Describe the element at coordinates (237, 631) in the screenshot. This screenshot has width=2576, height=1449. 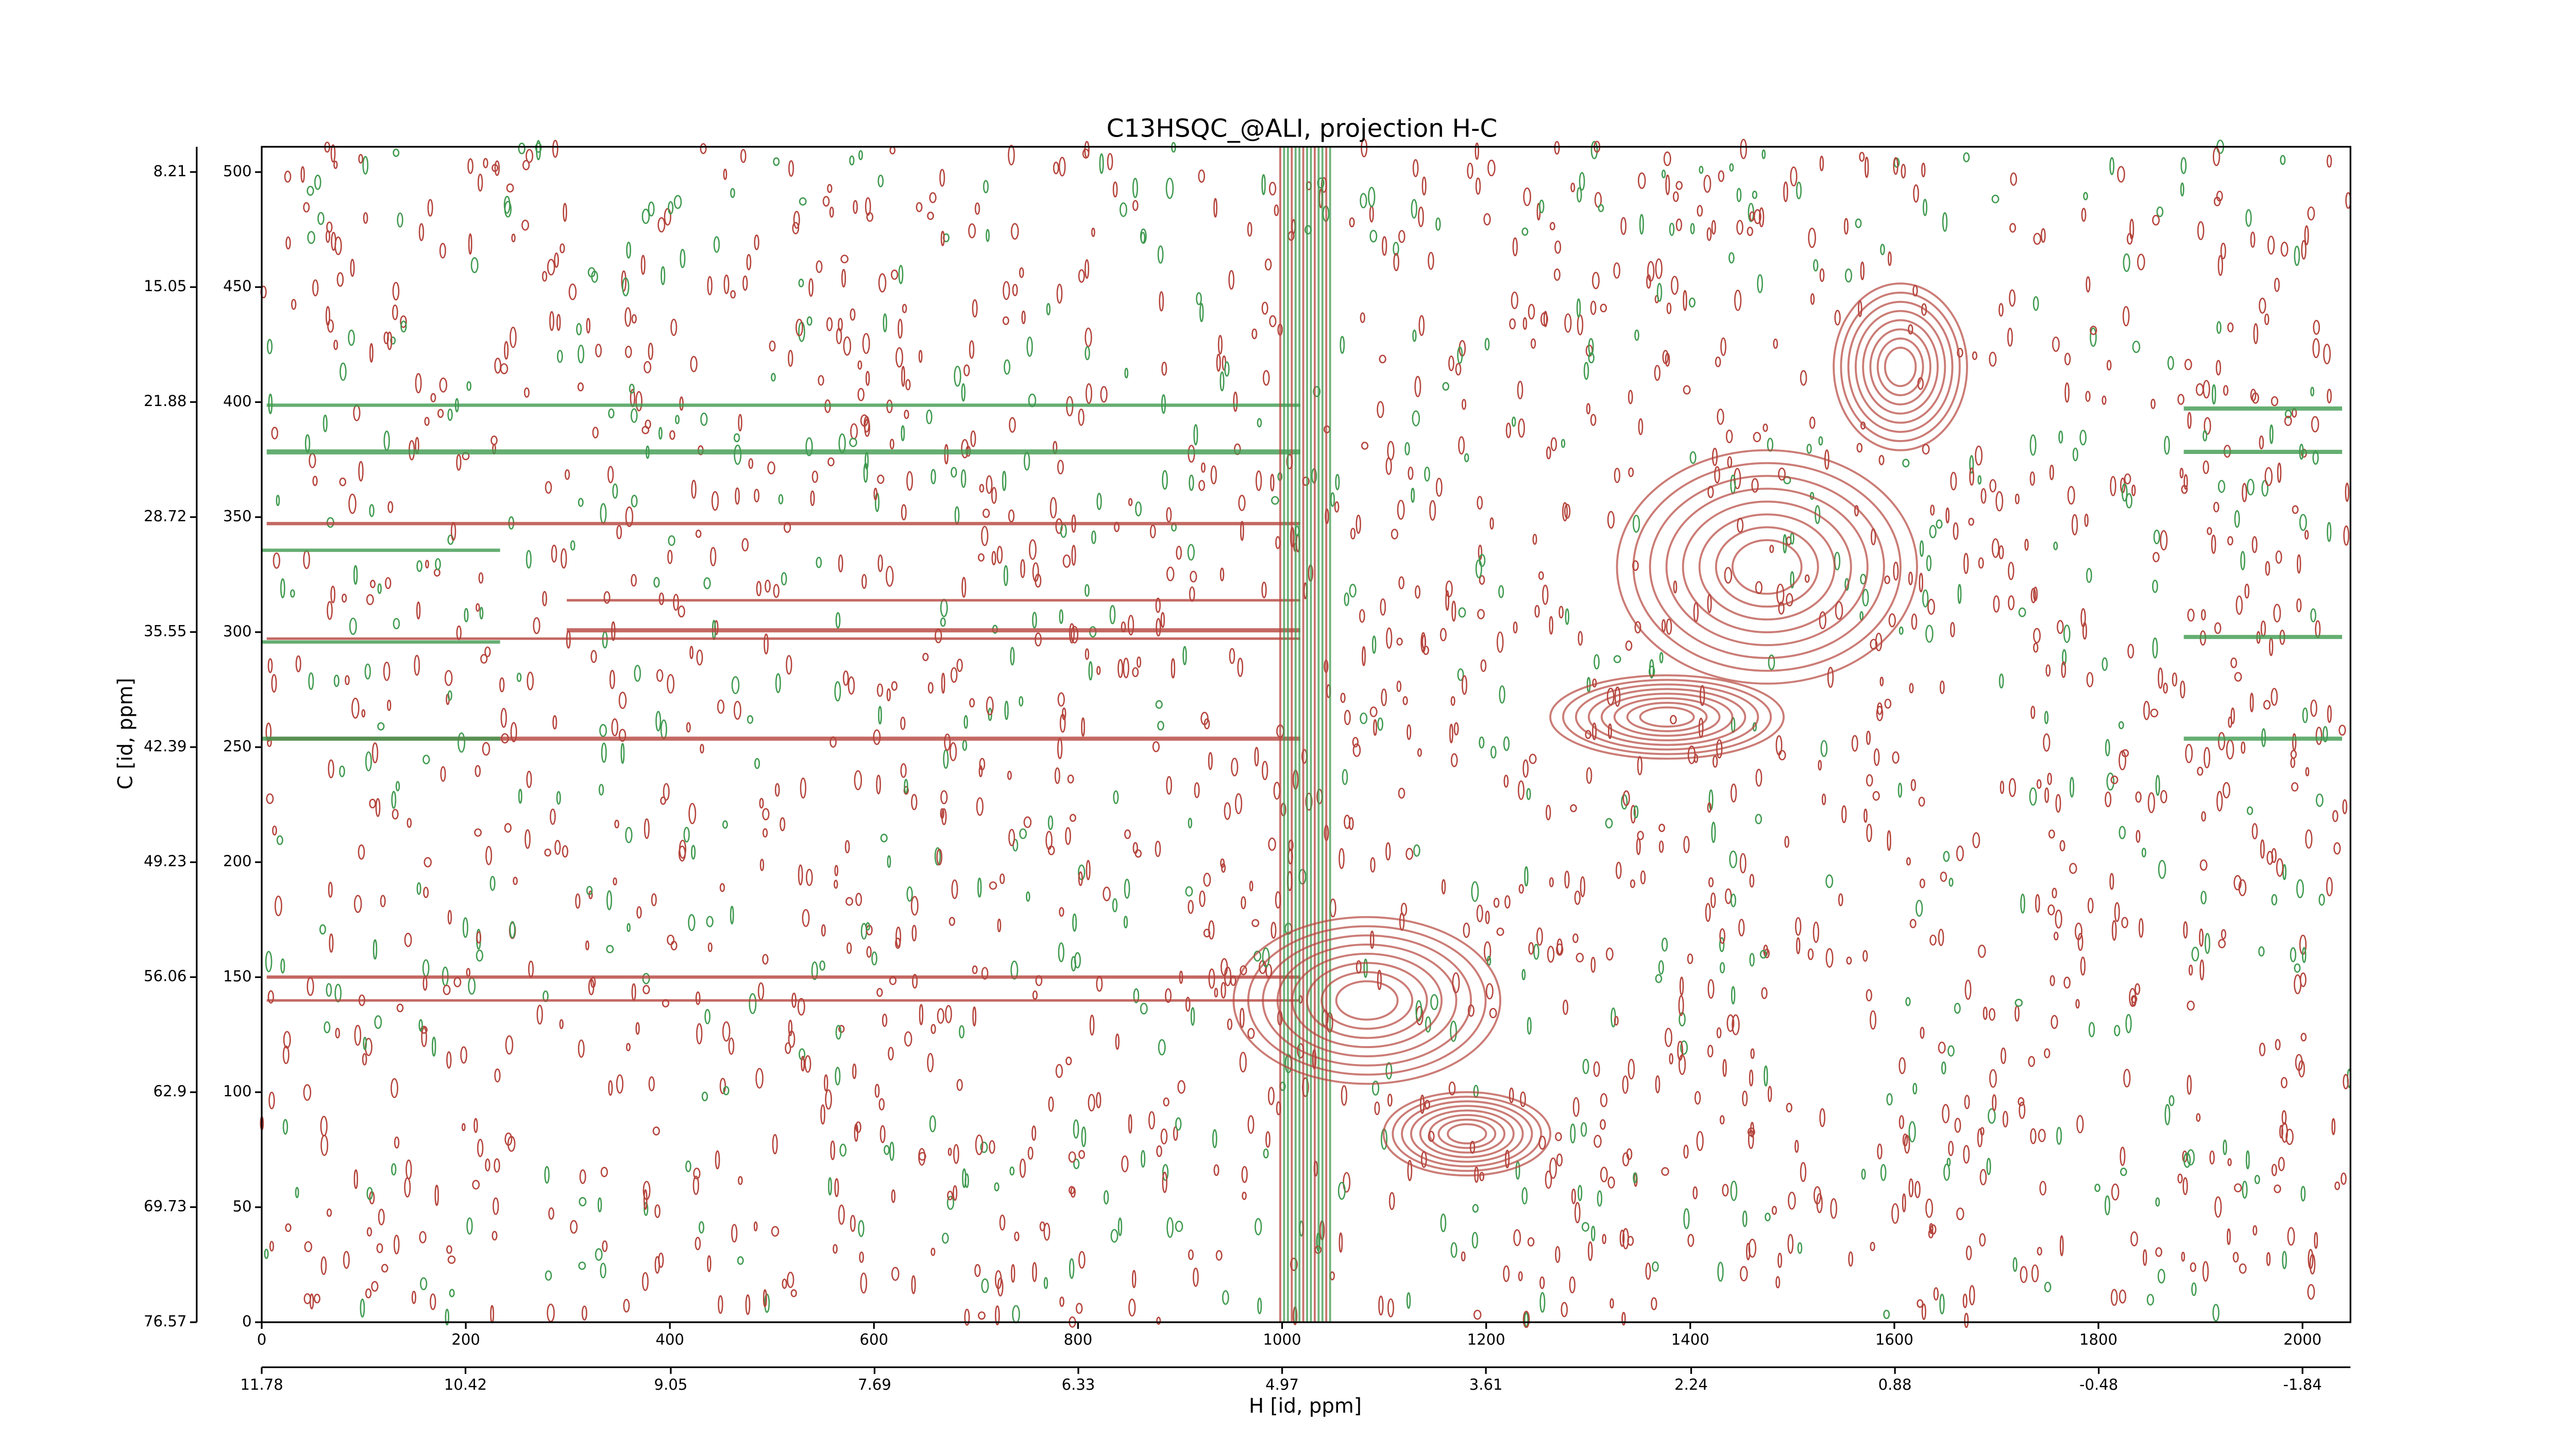
I see `y-tick-label: 300` at that location.